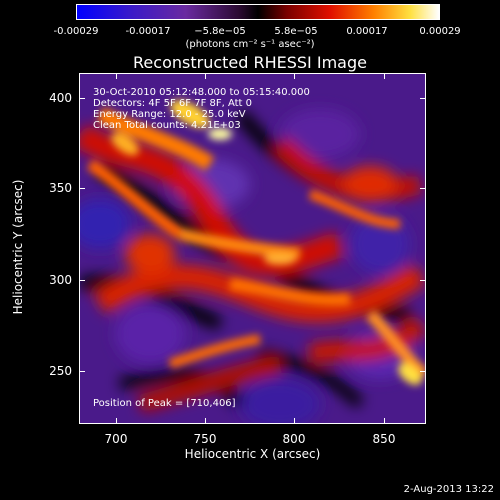  Describe the element at coordinates (148, 31) in the screenshot. I see `colorbar-tick: -0.00017` at that location.